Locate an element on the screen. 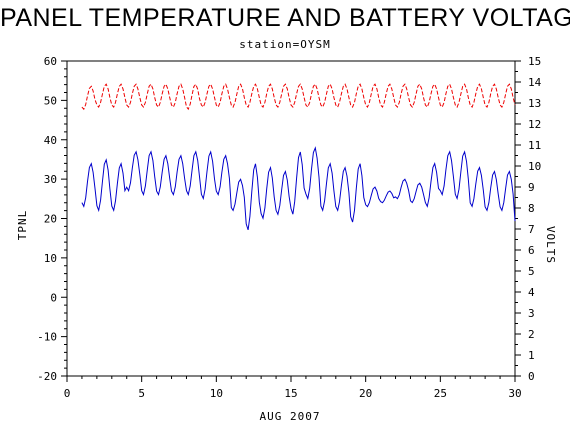  y-right-tick-label: 12 is located at coordinates (534, 124).